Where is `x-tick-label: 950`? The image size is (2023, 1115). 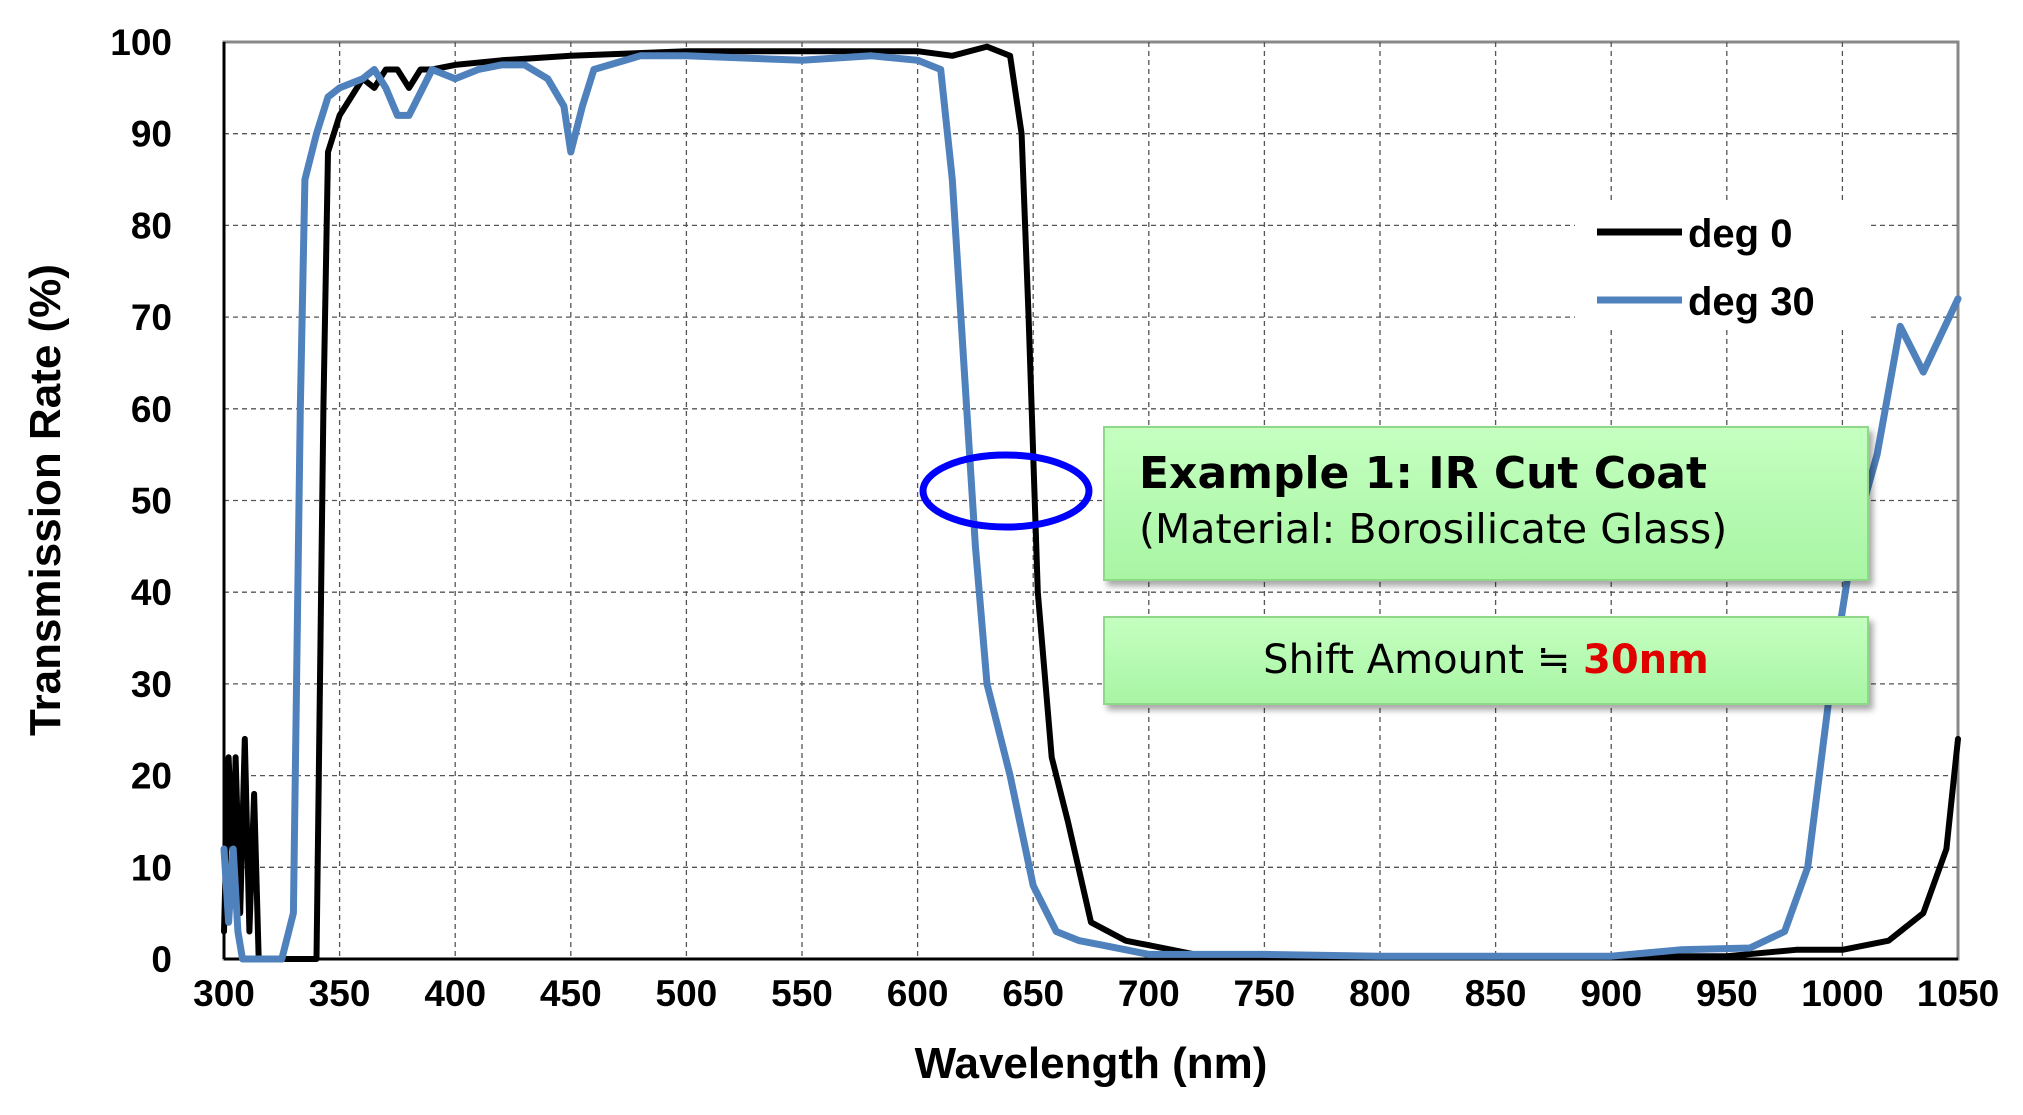 x-tick-label: 950 is located at coordinates (1727, 993).